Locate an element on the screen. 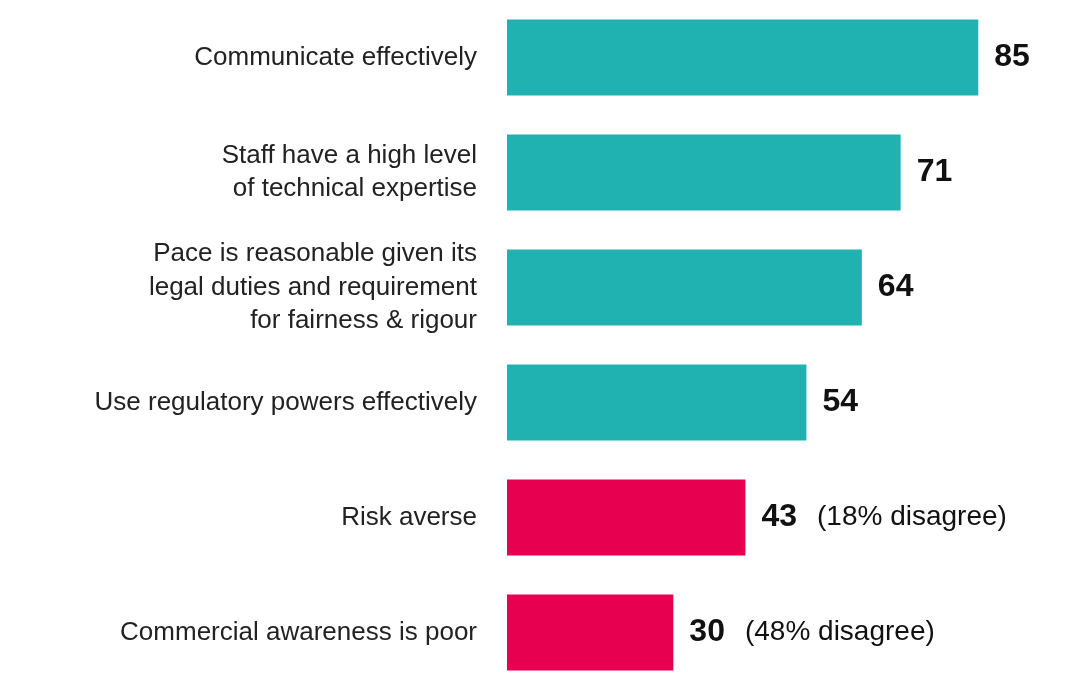 The height and width of the screenshot is (690, 1076). annotation: (18% disagree) is located at coordinates (912, 516).